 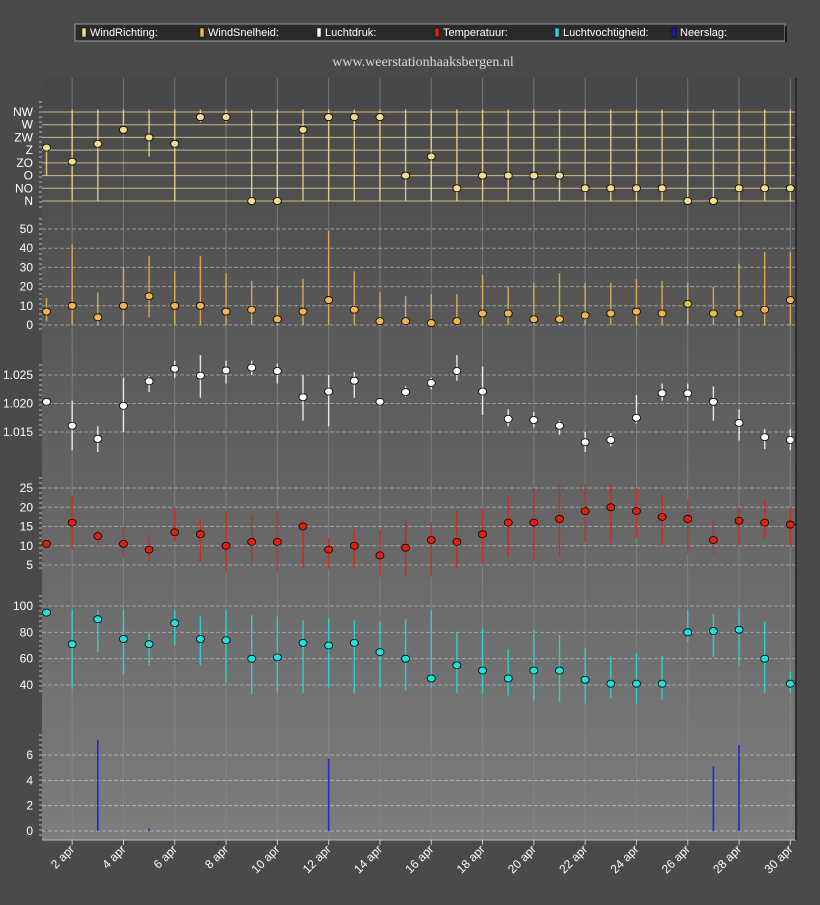 What do you see at coordinates (29, 755) in the screenshot?
I see `y-tick-label: 6` at bounding box center [29, 755].